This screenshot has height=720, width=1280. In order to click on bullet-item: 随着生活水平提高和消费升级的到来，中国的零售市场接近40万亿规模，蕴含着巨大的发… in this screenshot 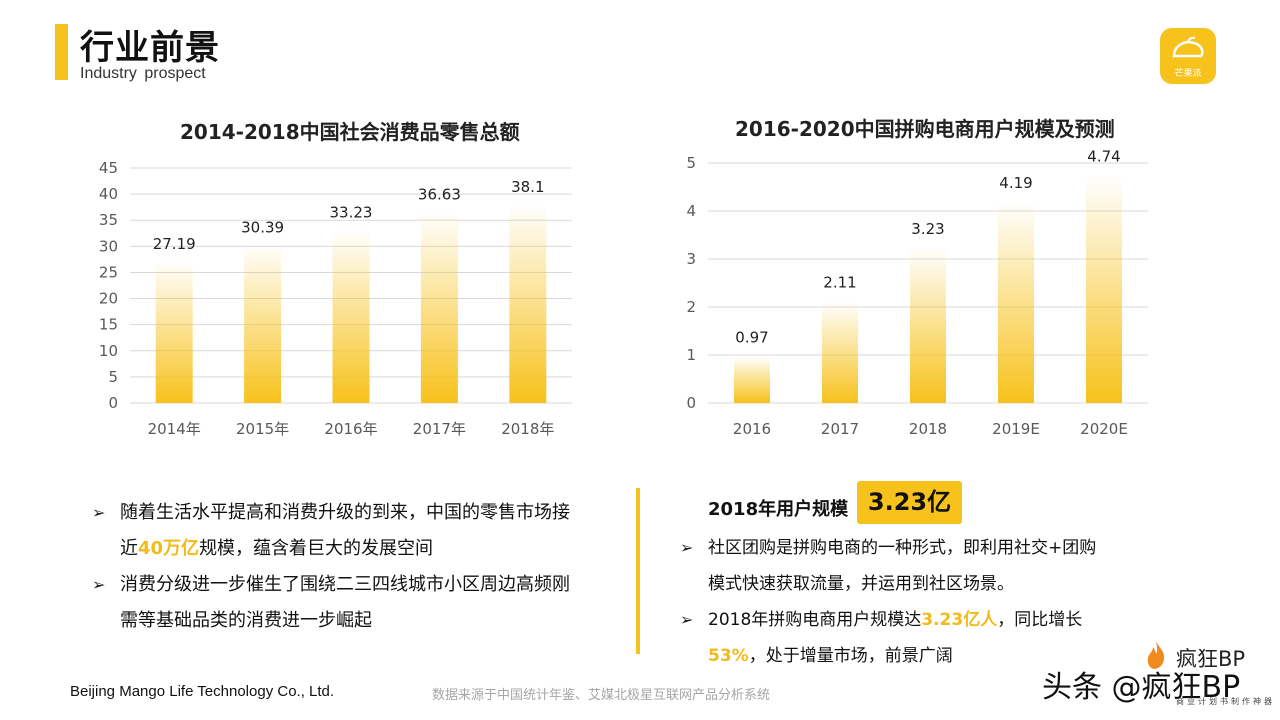, I will do `click(332, 531)`.